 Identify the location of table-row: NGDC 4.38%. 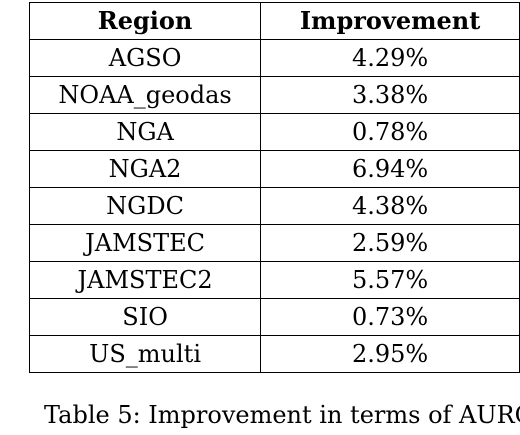
(274, 206).